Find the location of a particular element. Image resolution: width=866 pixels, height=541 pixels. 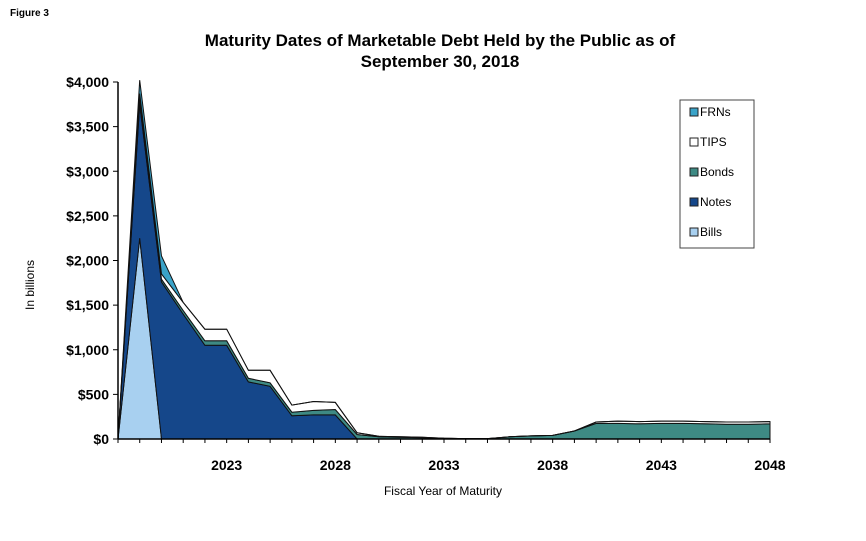

legend-swatch-bonds is located at coordinates (694, 172).